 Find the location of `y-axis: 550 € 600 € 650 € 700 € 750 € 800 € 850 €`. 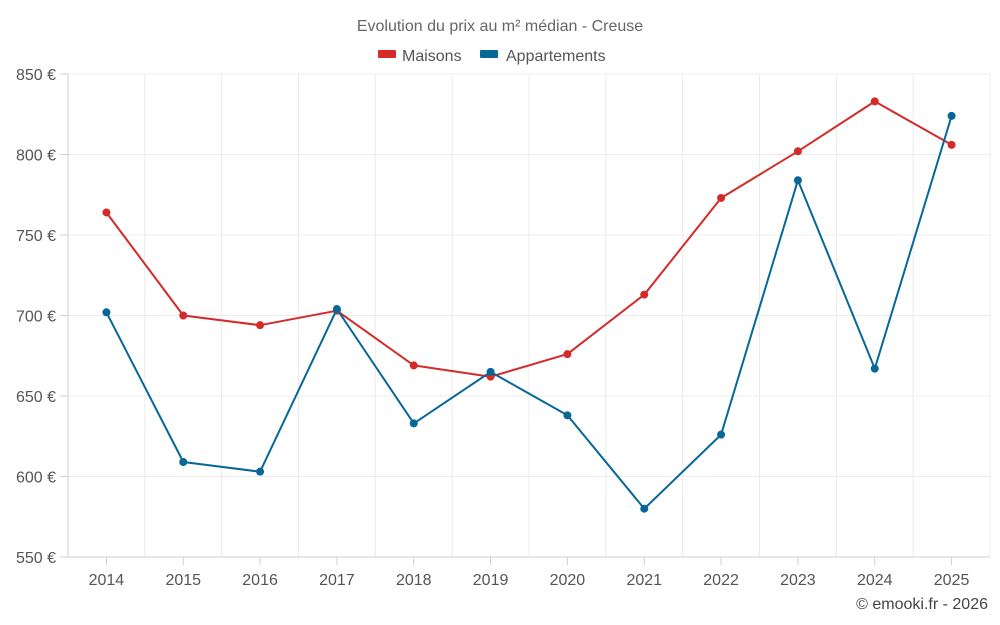

y-axis: 550 € 600 € 650 € 700 € 750 € 800 € 850 € is located at coordinates (42, 317).